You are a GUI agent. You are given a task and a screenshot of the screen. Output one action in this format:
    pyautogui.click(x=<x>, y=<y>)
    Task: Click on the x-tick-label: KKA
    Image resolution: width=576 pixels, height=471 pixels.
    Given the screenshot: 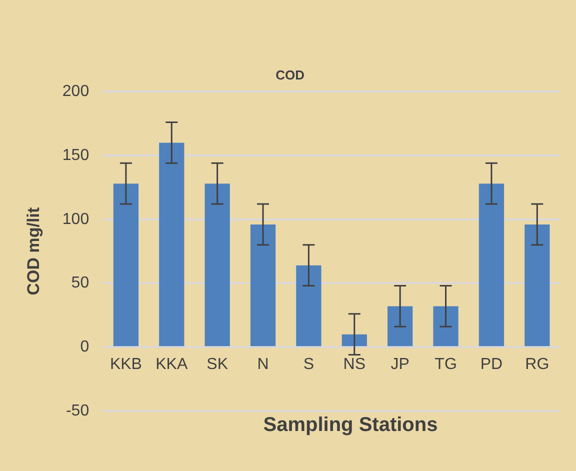 What is the action you would take?
    pyautogui.click(x=172, y=365)
    